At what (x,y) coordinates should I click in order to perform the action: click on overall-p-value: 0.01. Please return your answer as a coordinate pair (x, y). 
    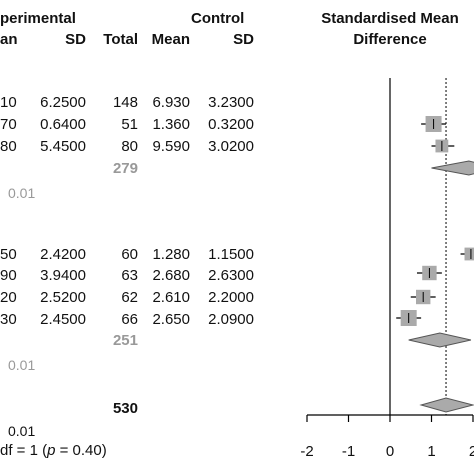
    Looking at the image, I should click on (22, 431).